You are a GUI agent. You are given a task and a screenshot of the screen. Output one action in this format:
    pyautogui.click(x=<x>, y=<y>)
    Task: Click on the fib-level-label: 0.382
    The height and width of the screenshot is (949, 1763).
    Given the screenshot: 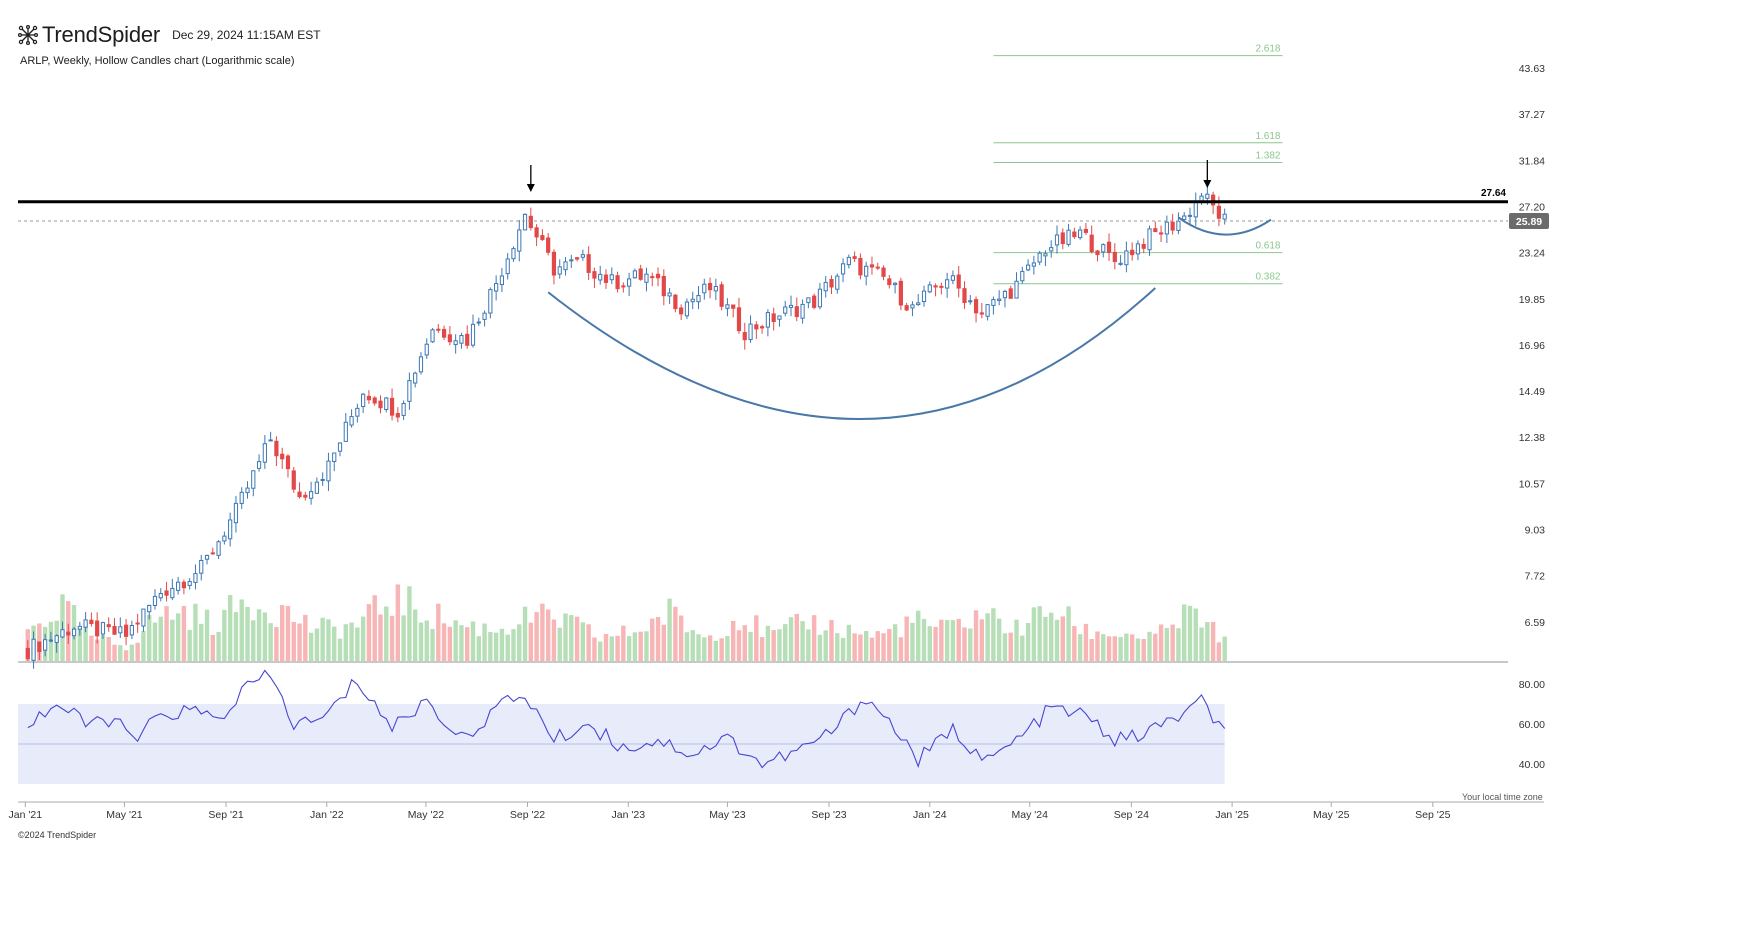 What is the action you would take?
    pyautogui.click(x=1267, y=277)
    